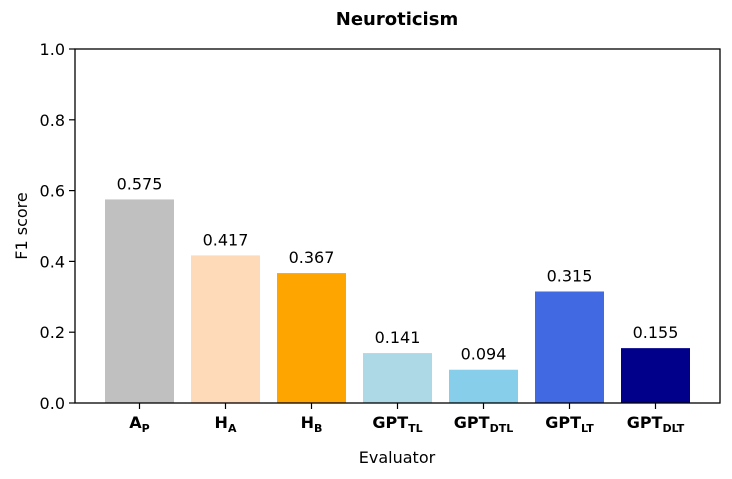 The height and width of the screenshot is (479, 732). What do you see at coordinates (484, 354) in the screenshot?
I see `bar-value-label: 0.094` at bounding box center [484, 354].